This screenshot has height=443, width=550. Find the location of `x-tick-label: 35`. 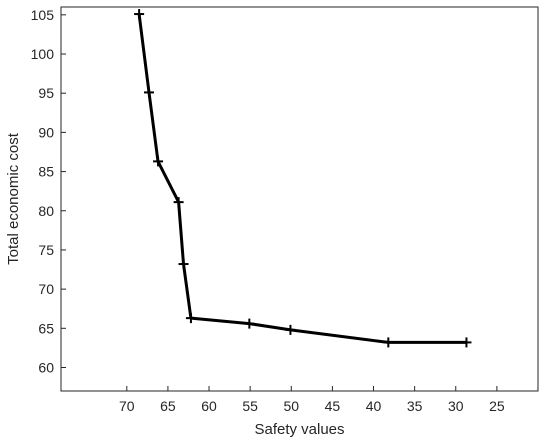

x-tick-label: 35 is located at coordinates (415, 406).